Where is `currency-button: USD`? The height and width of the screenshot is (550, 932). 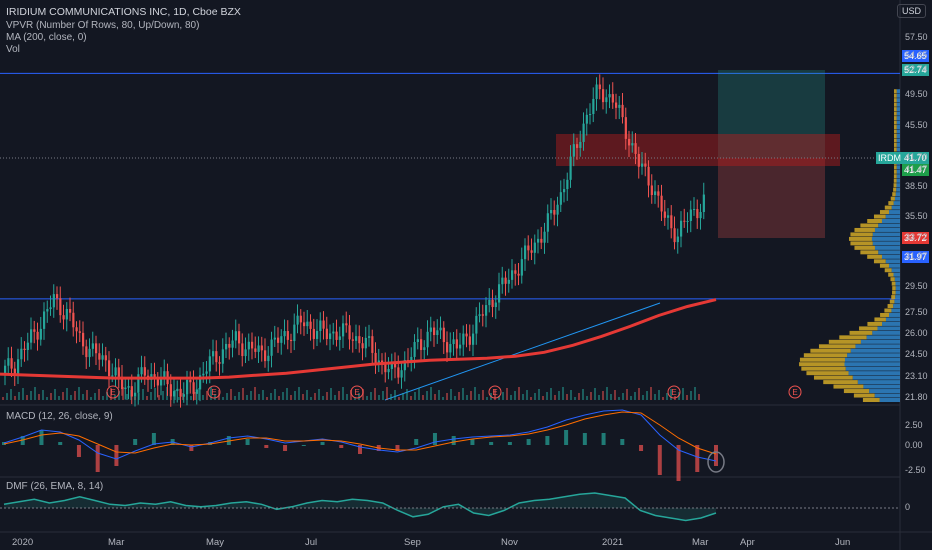 currency-button: USD is located at coordinates (911, 11).